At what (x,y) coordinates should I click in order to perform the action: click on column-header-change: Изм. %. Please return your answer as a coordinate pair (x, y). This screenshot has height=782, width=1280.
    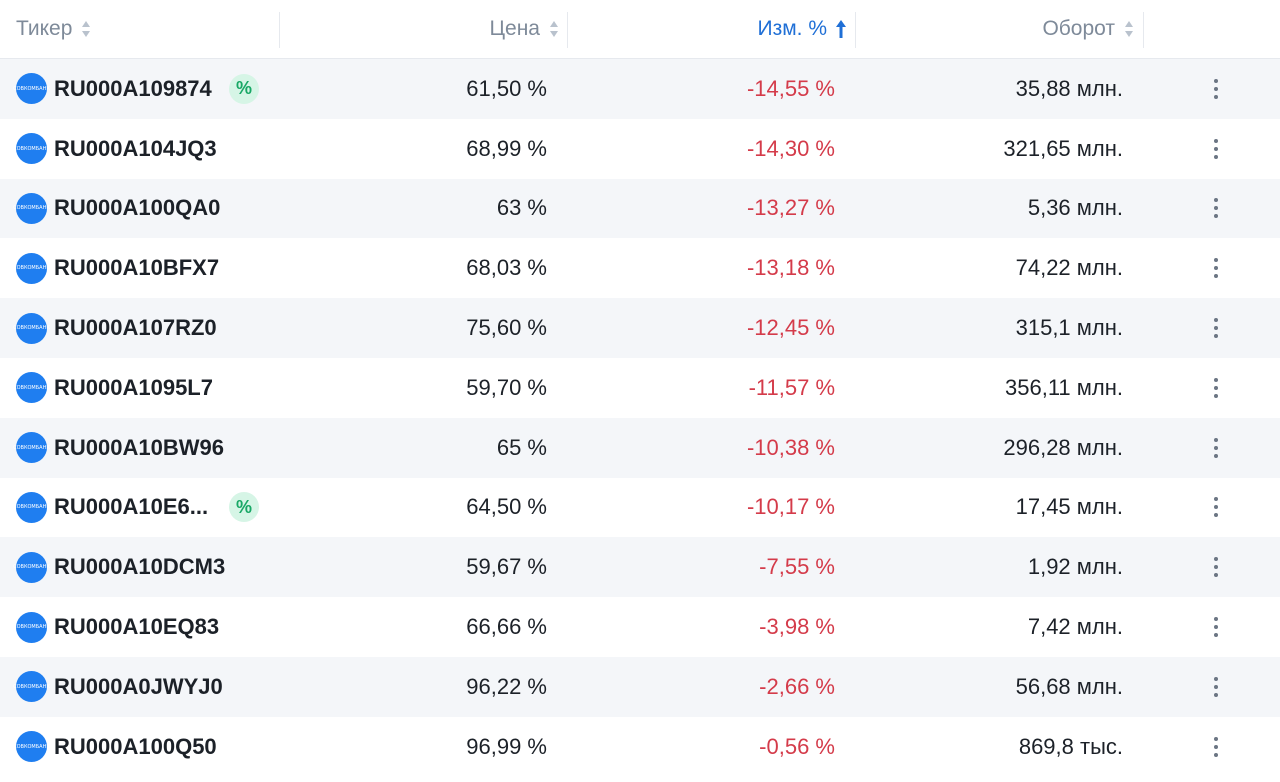
    Looking at the image, I should click on (802, 29).